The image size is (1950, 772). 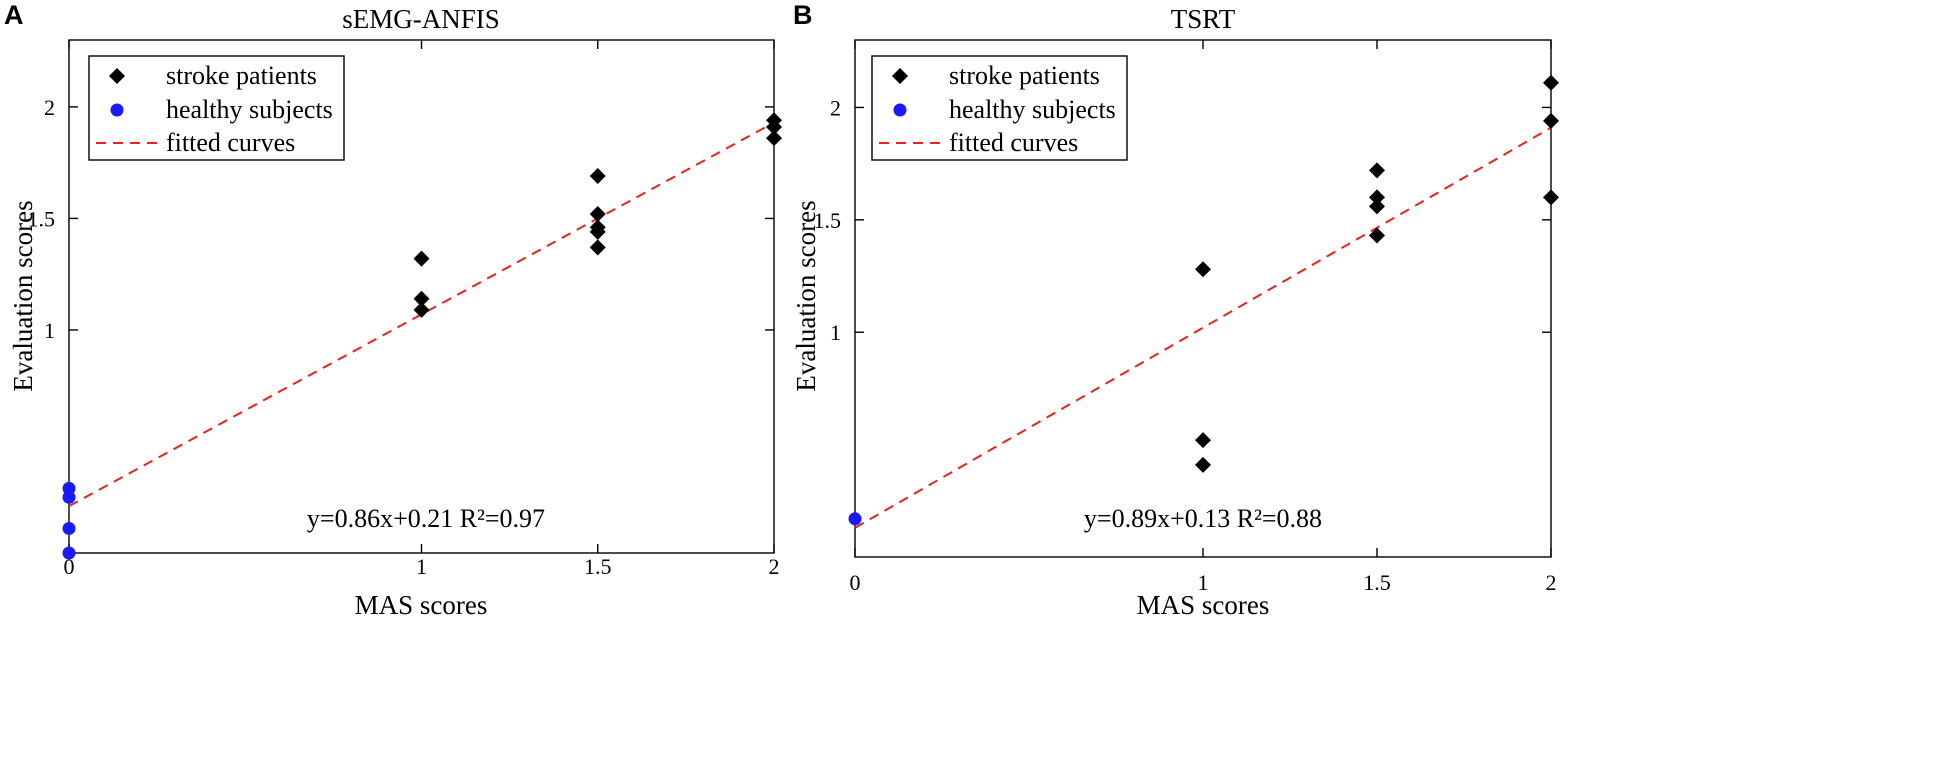 I want to click on panel-b-legend-fit: fitted curves, so click(x=1013, y=142).